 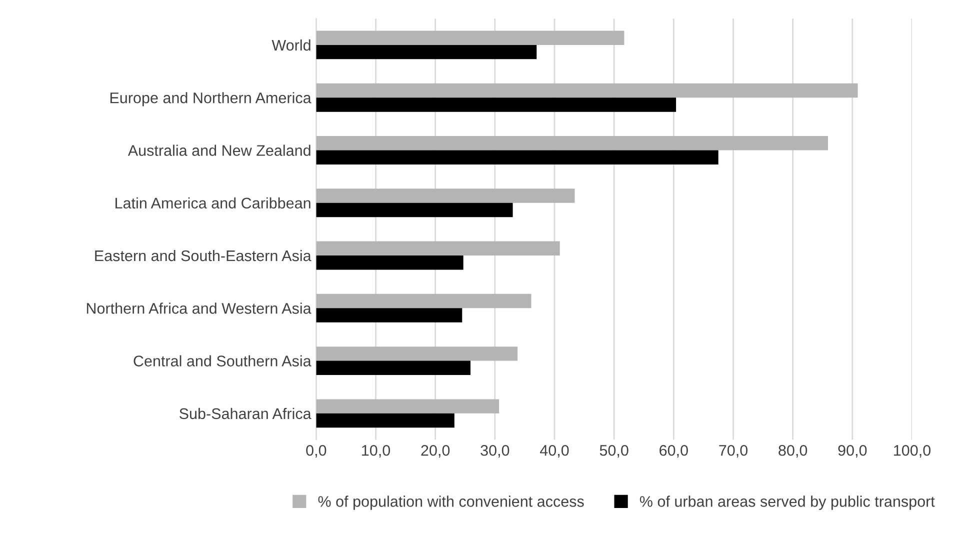 What do you see at coordinates (246, 414) in the screenshot?
I see `y-tick-label: Sub-Saharan Africa` at bounding box center [246, 414].